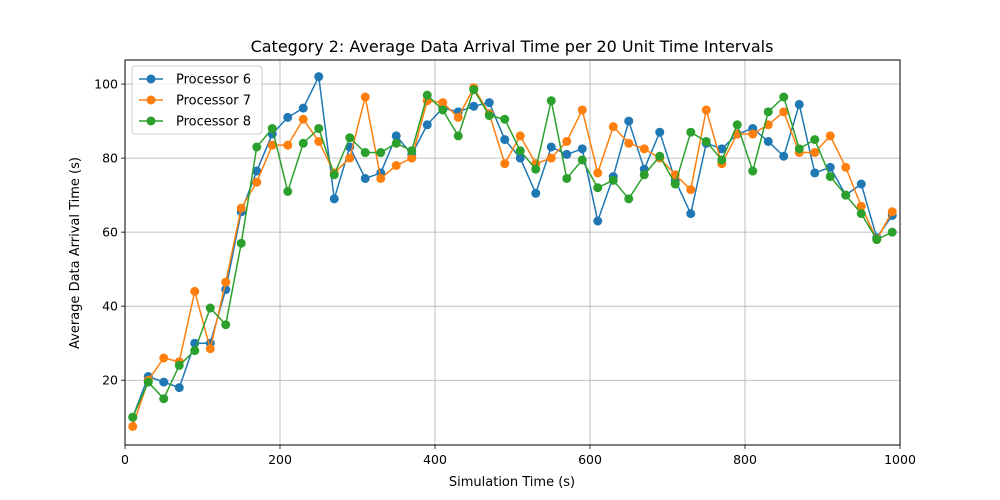  What do you see at coordinates (151, 100) in the screenshot?
I see `legend-marker` at bounding box center [151, 100].